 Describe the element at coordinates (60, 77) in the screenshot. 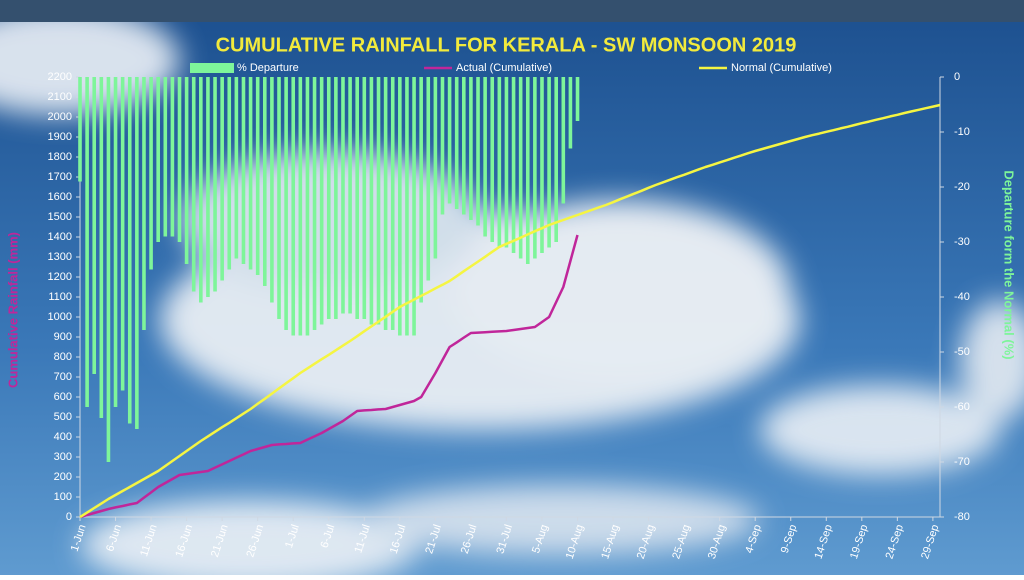

I see `y-tick-label: 2200` at that location.